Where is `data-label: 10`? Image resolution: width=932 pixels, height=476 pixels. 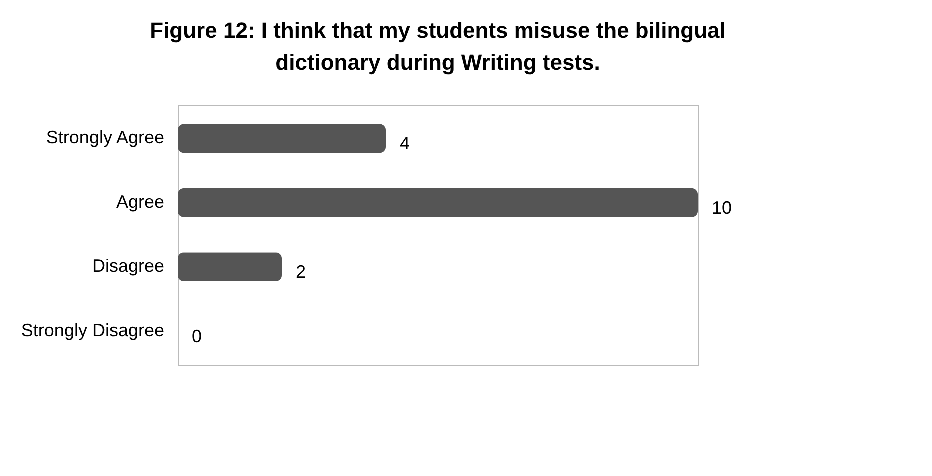 data-label: 10 is located at coordinates (722, 208).